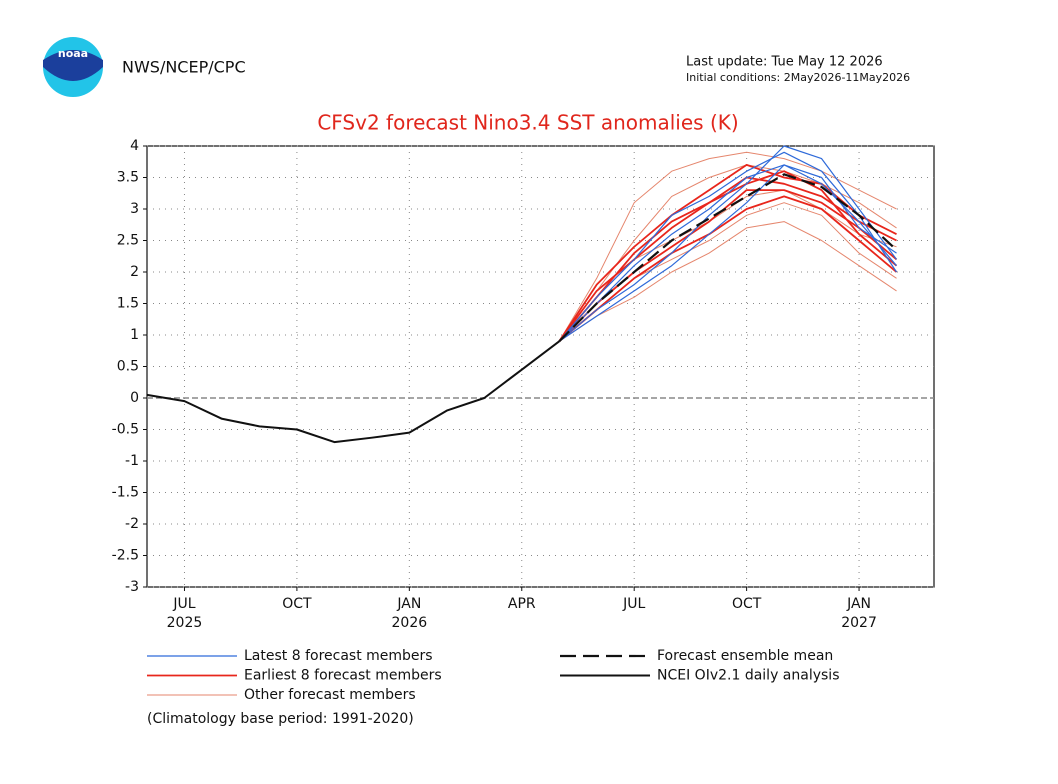 The width and height of the screenshot is (1058, 784). Describe the element at coordinates (125, 430) in the screenshot. I see `y-tick-label: -0.5` at that location.